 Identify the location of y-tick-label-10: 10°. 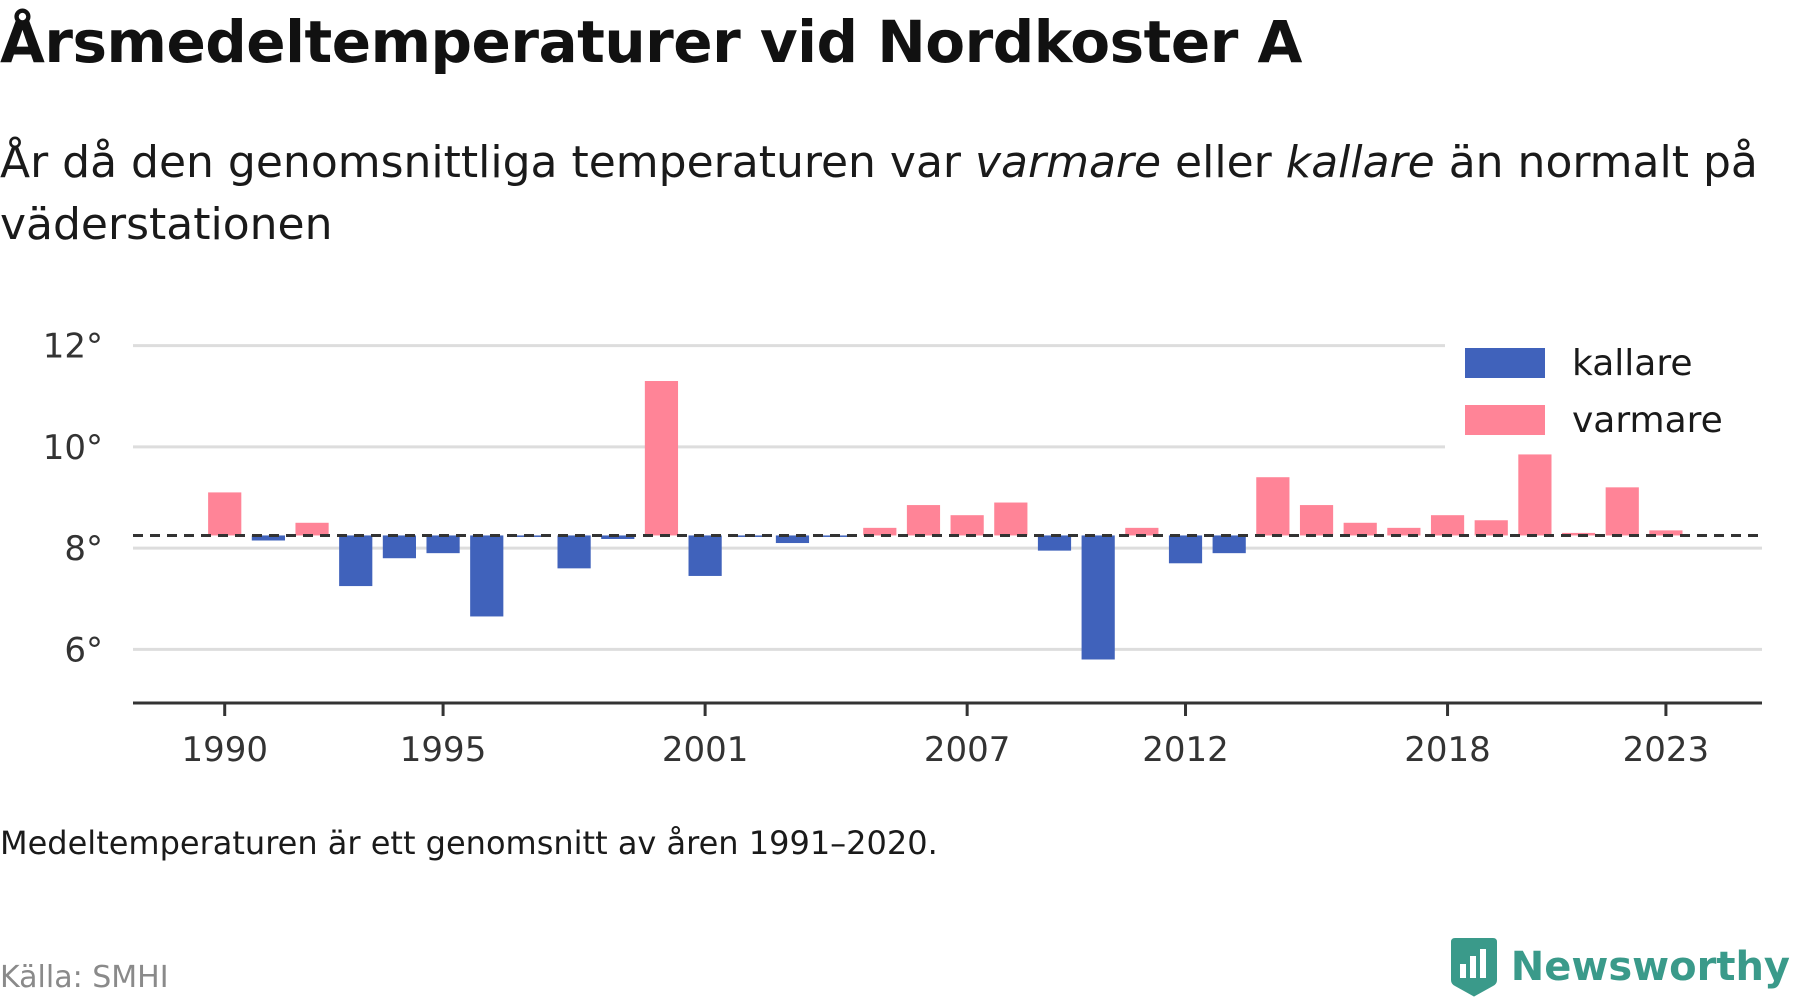
(73, 448).